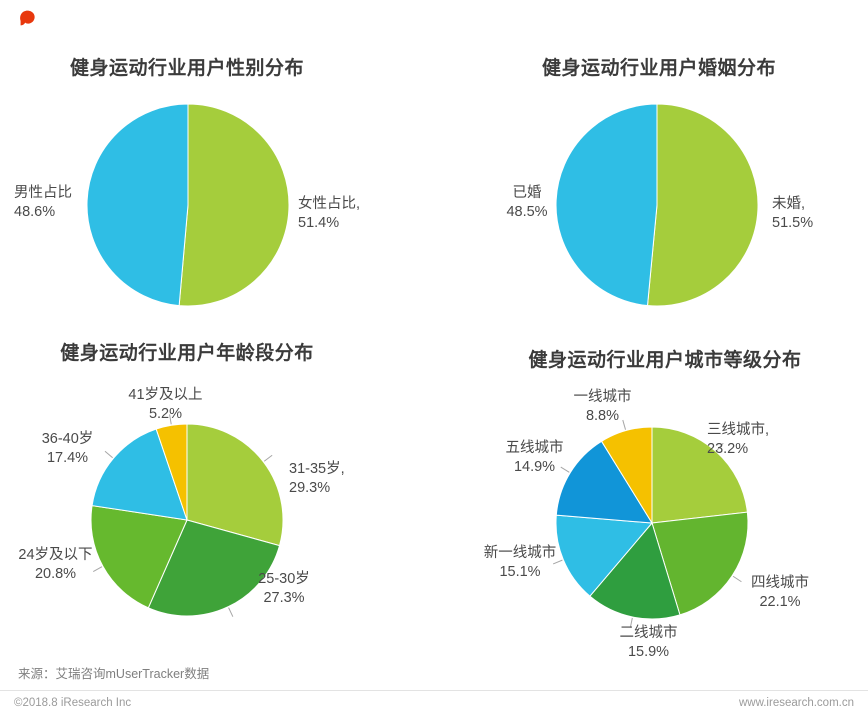 The height and width of the screenshot is (716, 868). Describe the element at coordinates (534, 448) in the screenshot. I see `label-line: 五线城市` at that location.